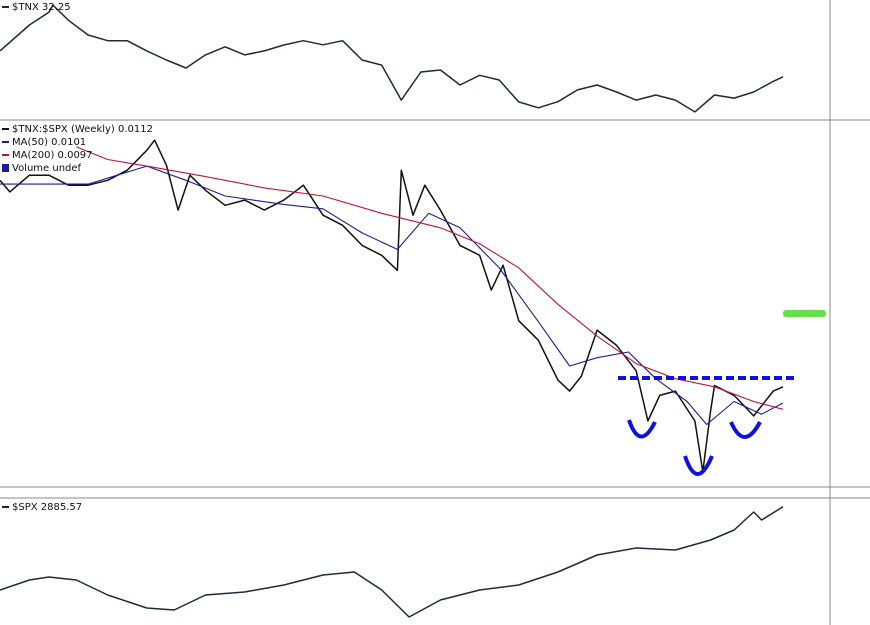 Image resolution: width=870 pixels, height=625 pixels. Describe the element at coordinates (41, 7) in the screenshot. I see `legend-label: $TNX 32.25` at that location.